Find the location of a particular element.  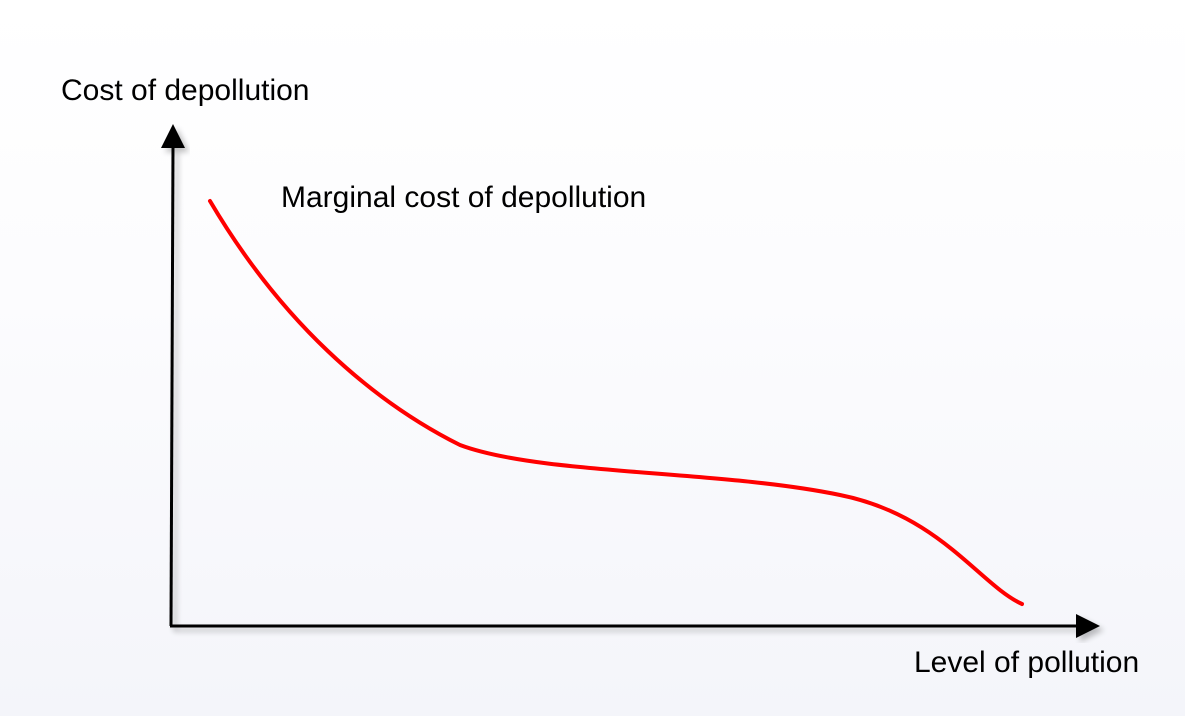

y-axis-line is located at coordinates (172, 386).